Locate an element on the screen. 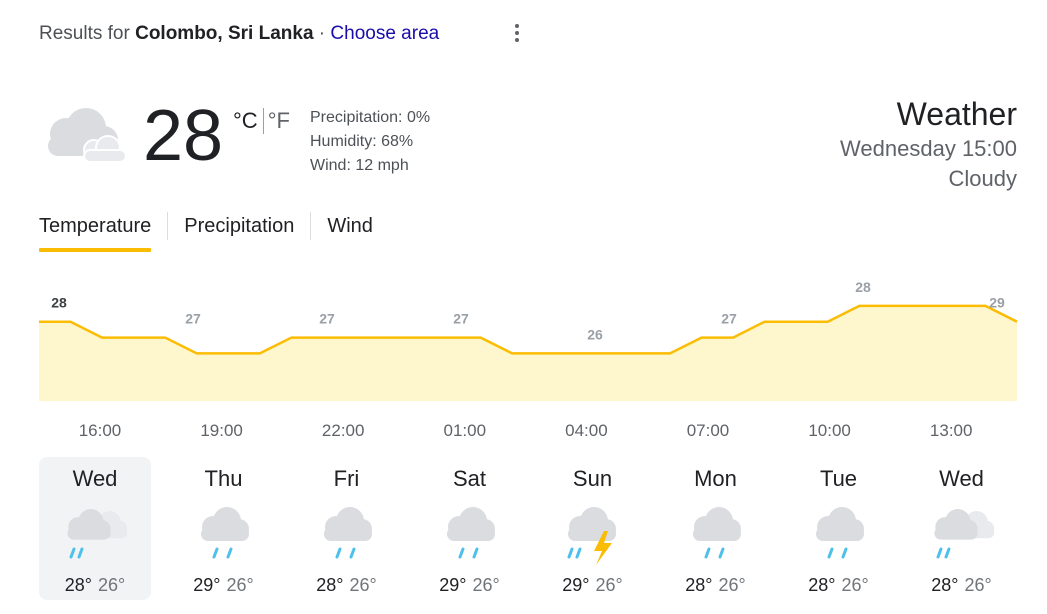 The height and width of the screenshot is (614, 1047). cloudy-icon is located at coordinates (85, 138).